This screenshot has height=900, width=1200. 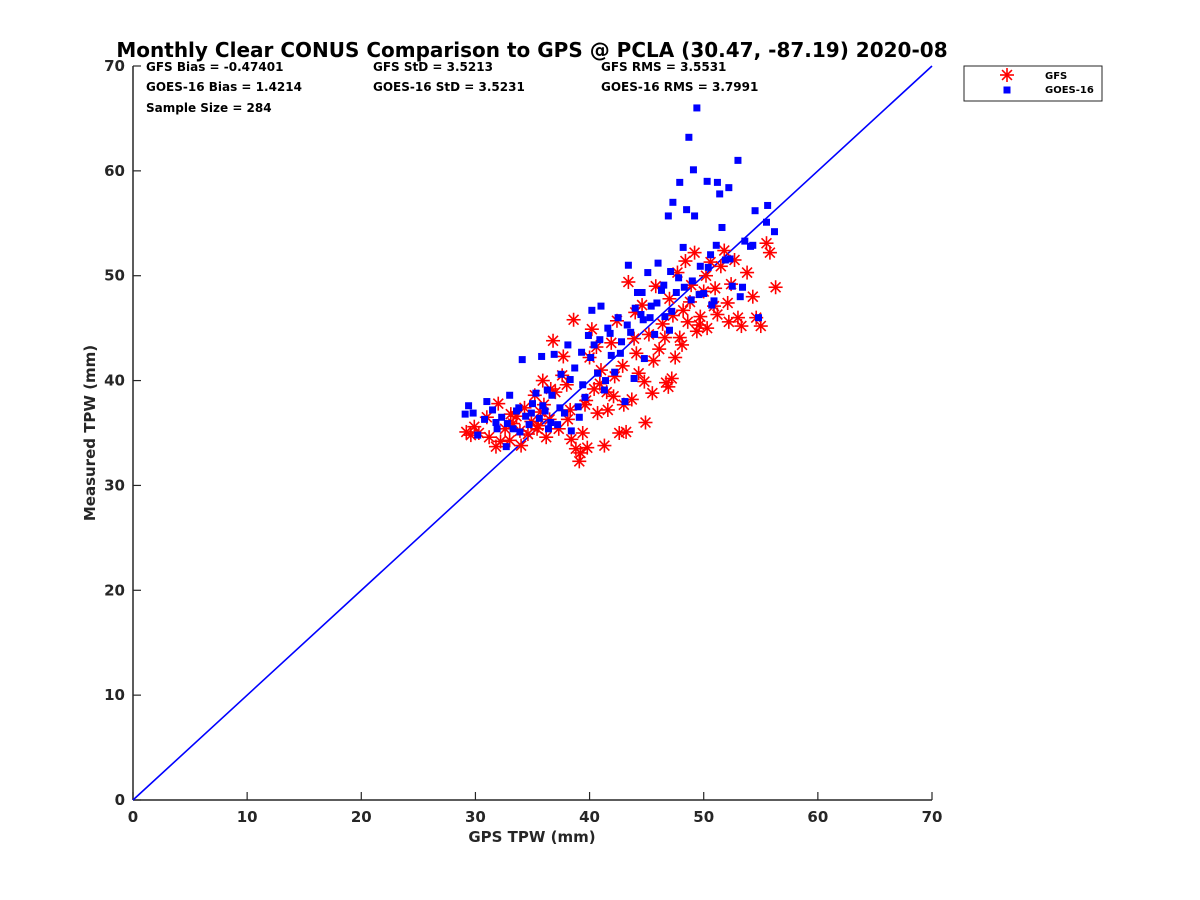 What do you see at coordinates (1007, 90) in the screenshot?
I see `legend-goes16-marker` at bounding box center [1007, 90].